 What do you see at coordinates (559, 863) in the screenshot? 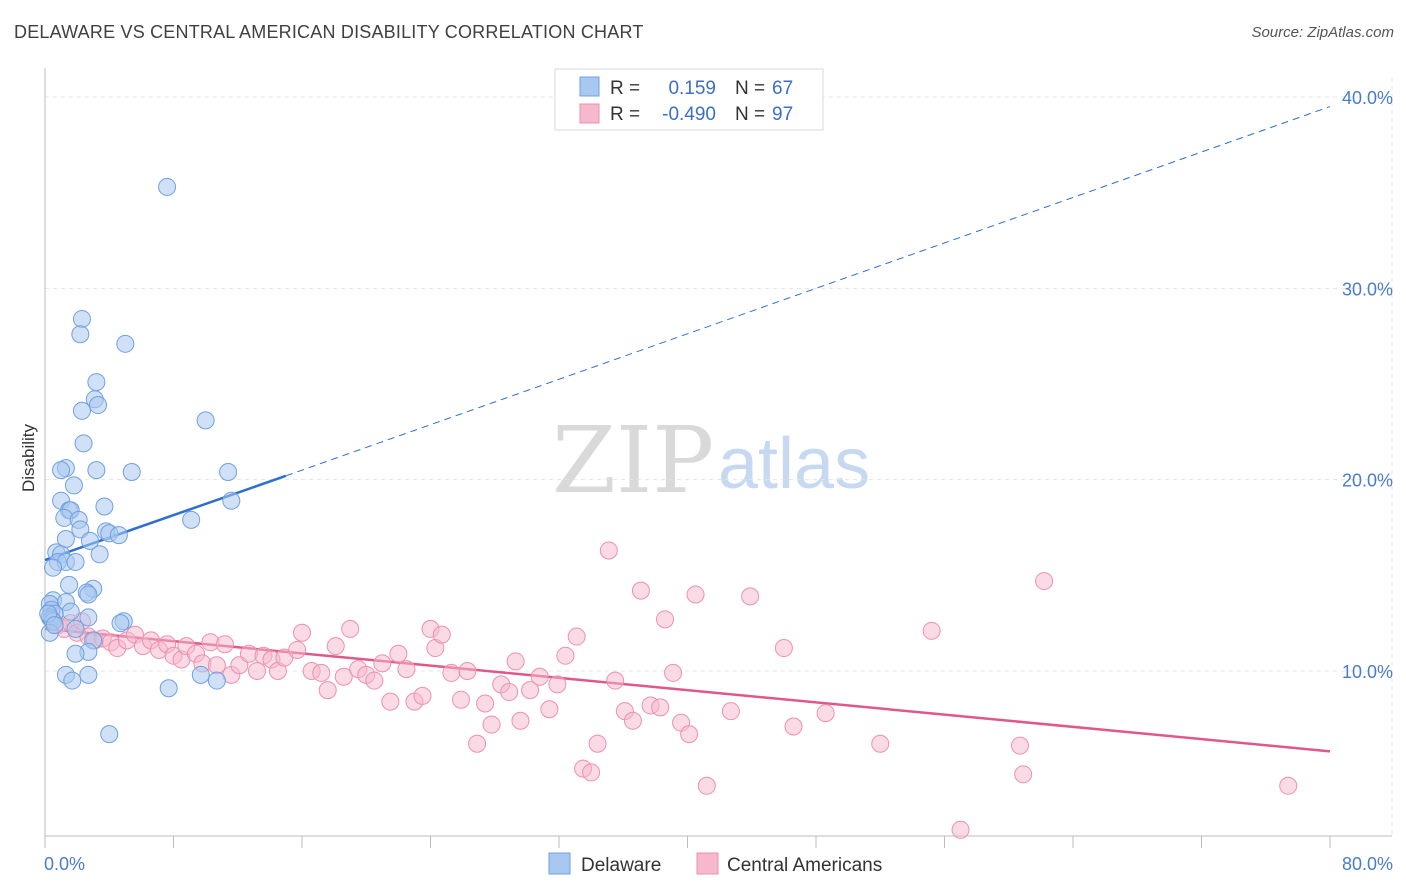
I see `legend-bottom-swatch-delaware` at bounding box center [559, 863].